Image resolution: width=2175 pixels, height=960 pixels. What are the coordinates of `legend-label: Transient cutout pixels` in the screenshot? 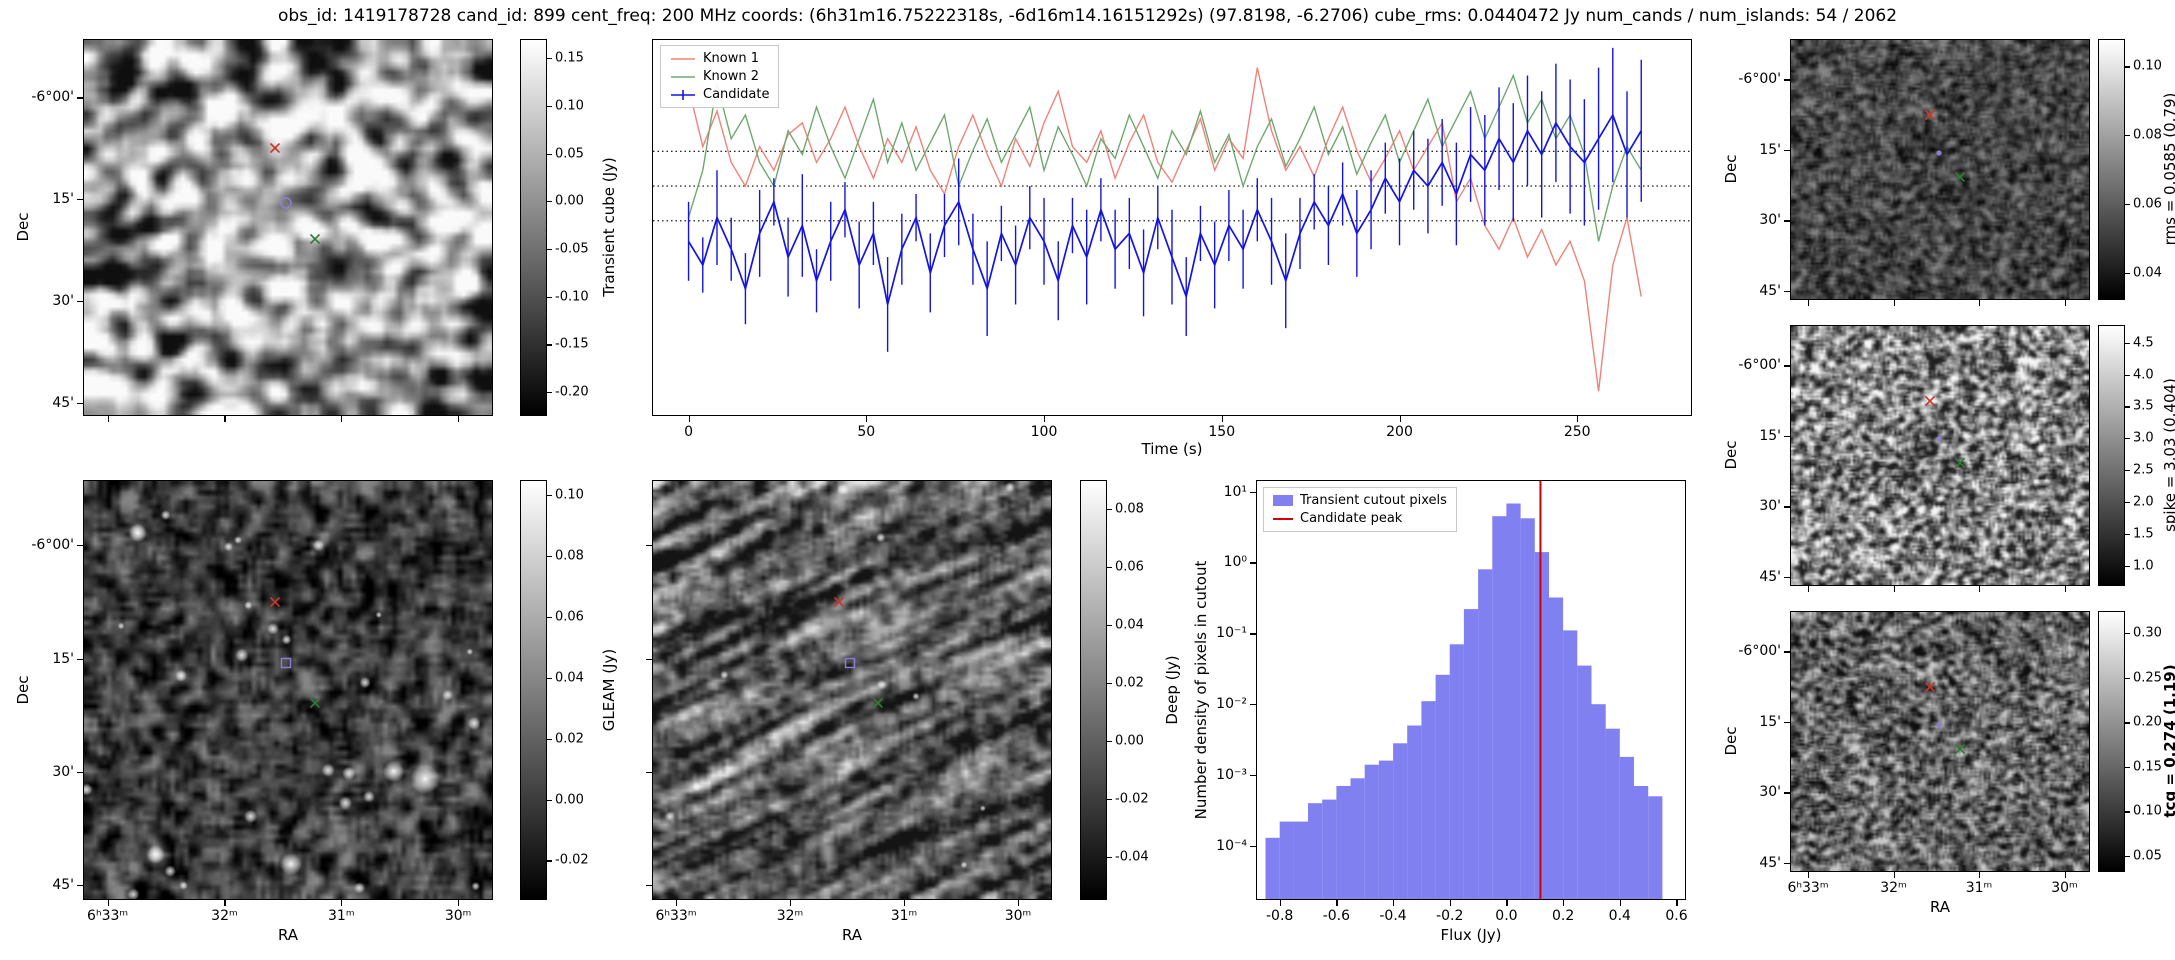 It's located at (1373, 500).